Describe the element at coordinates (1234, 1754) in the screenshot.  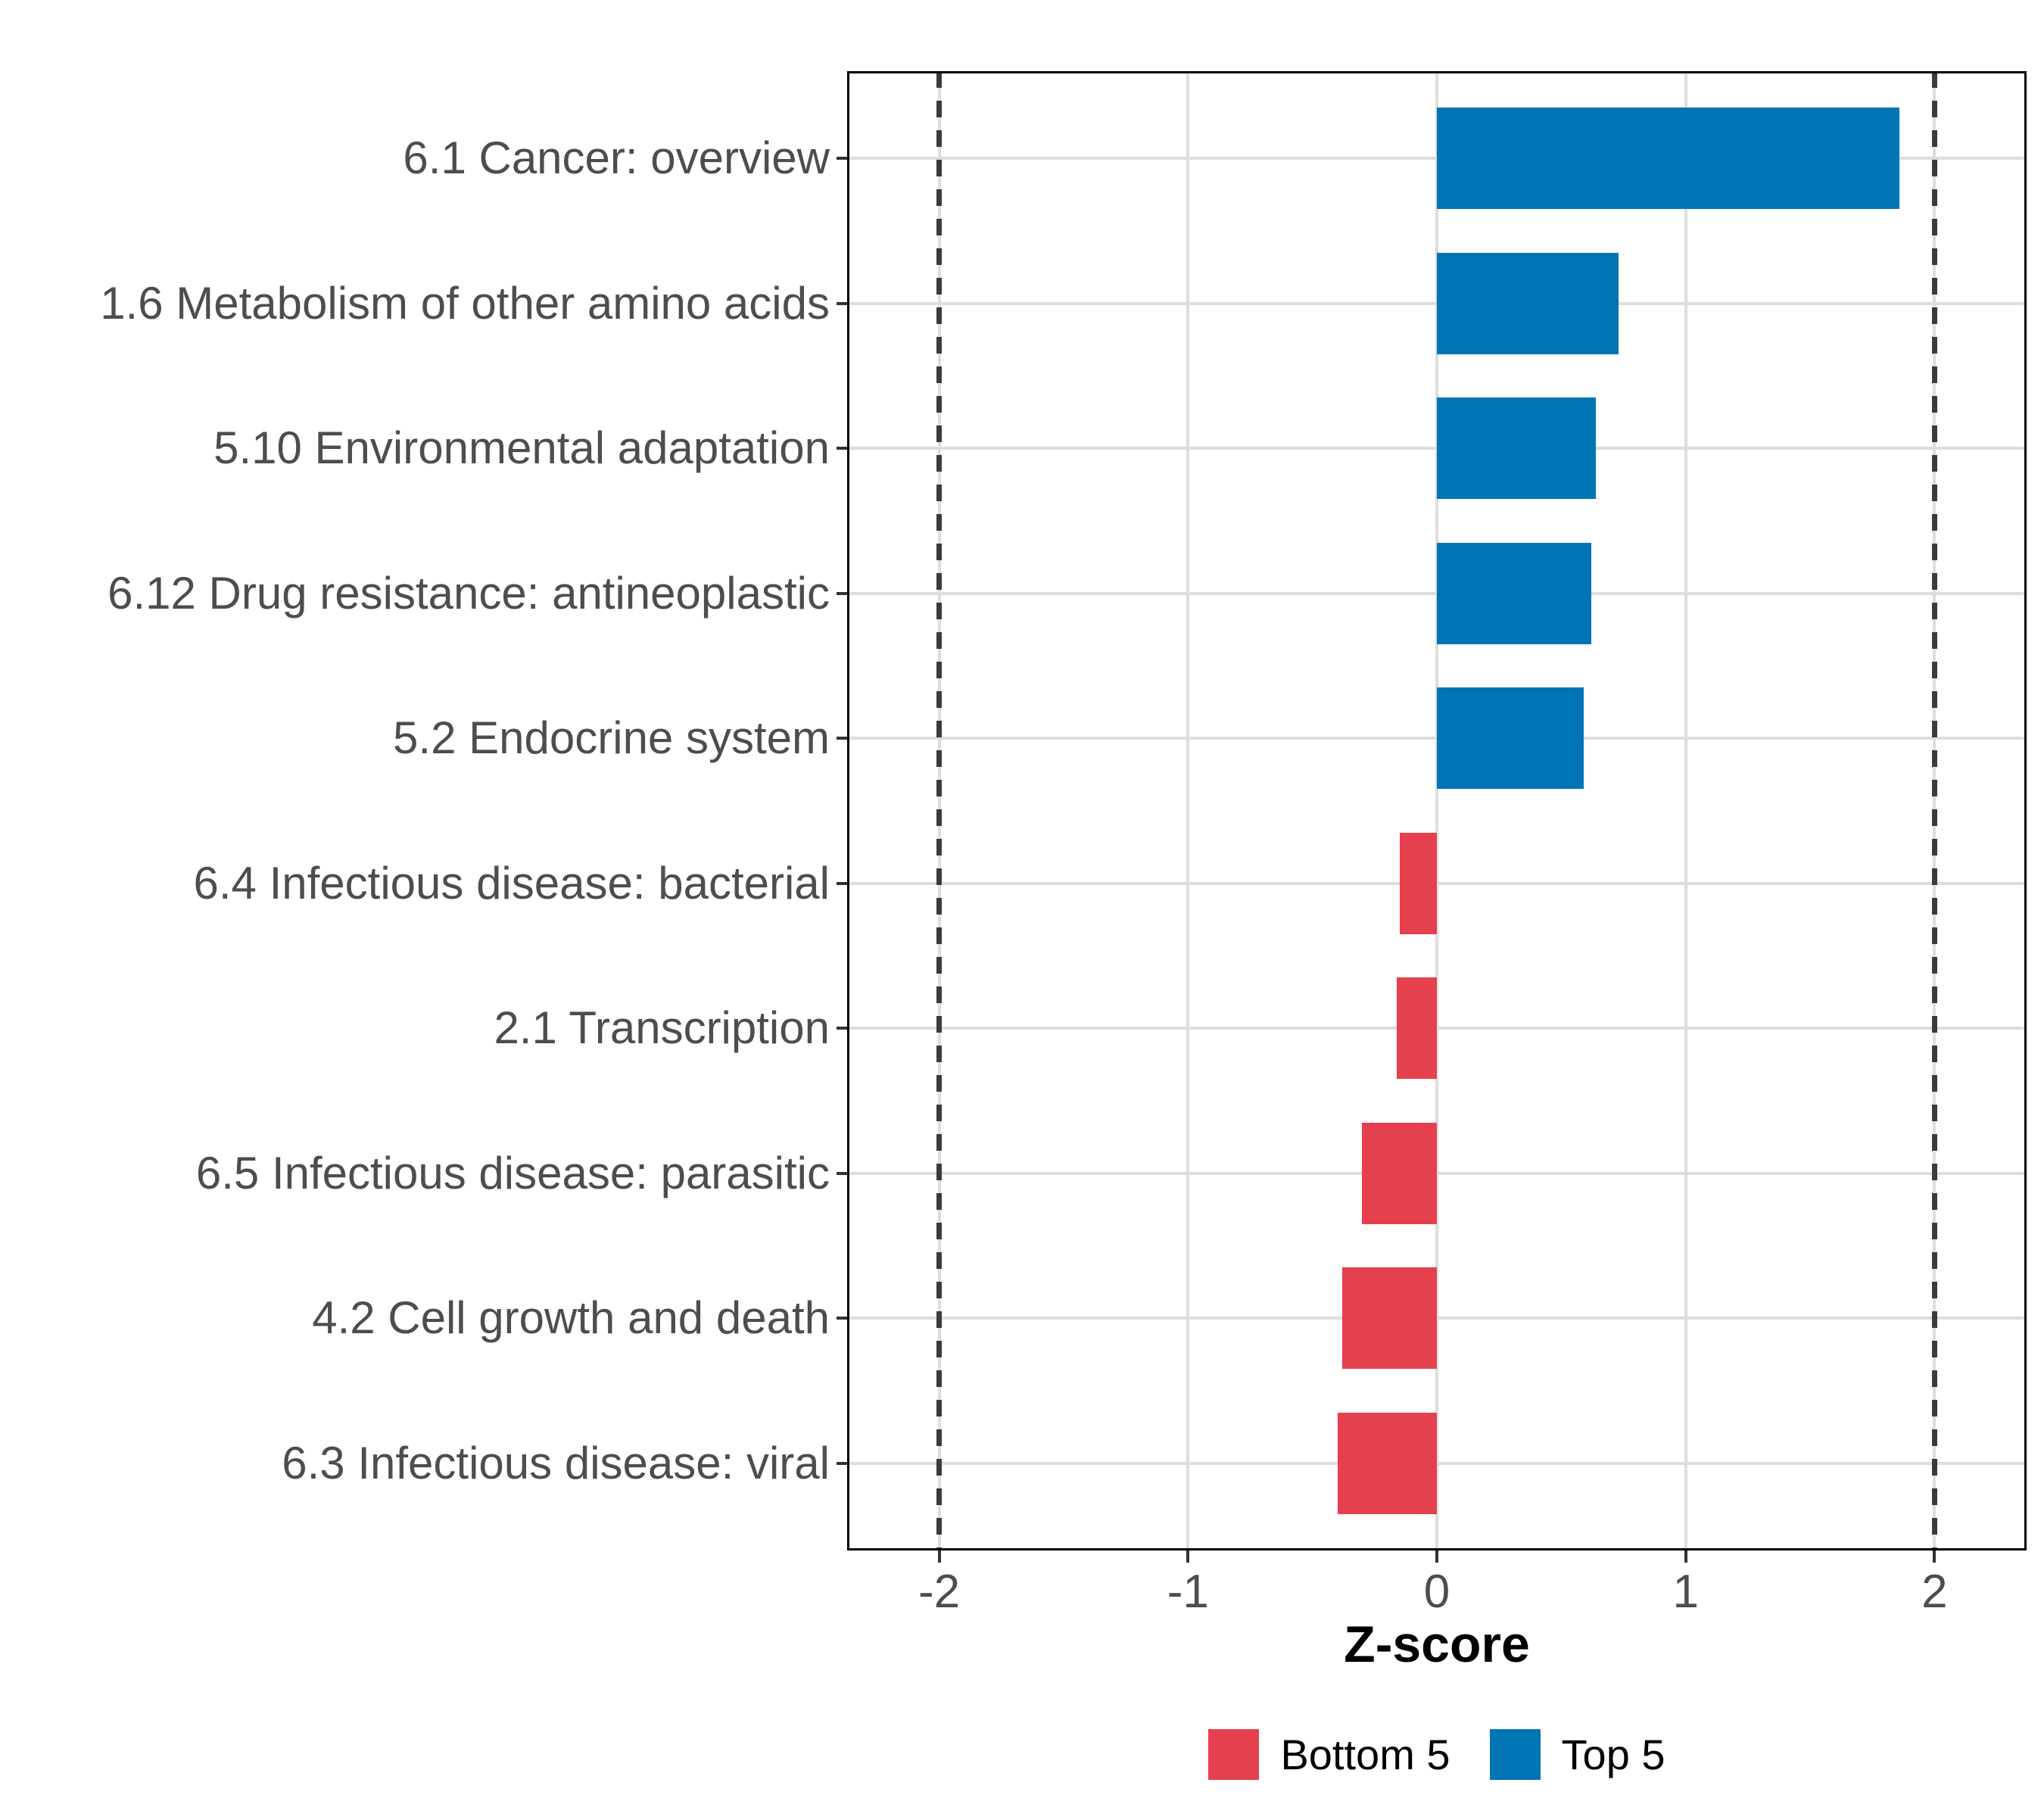
I see `legend-swatch-bottom5` at that location.